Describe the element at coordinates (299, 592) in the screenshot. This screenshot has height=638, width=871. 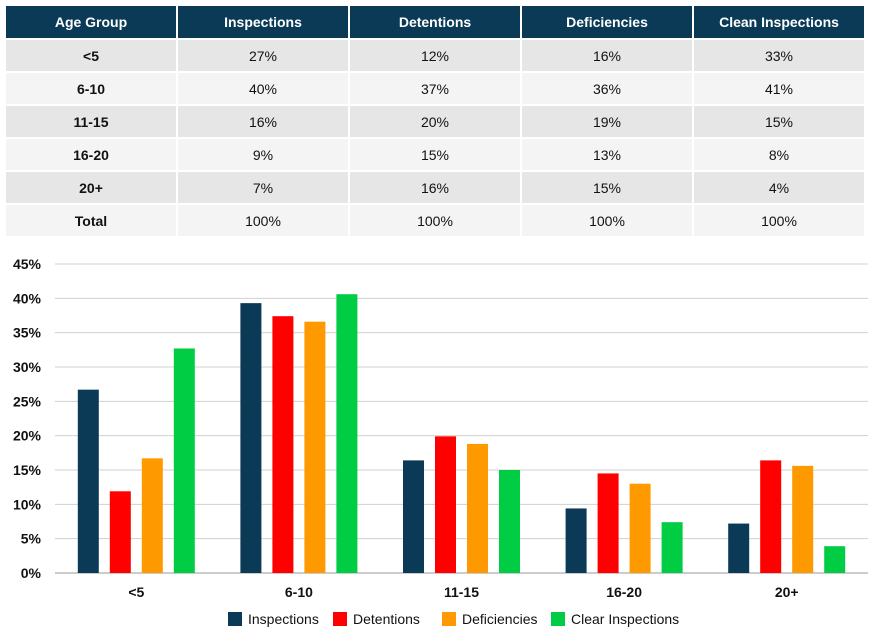
I see `x-tick-label: 6-10` at that location.